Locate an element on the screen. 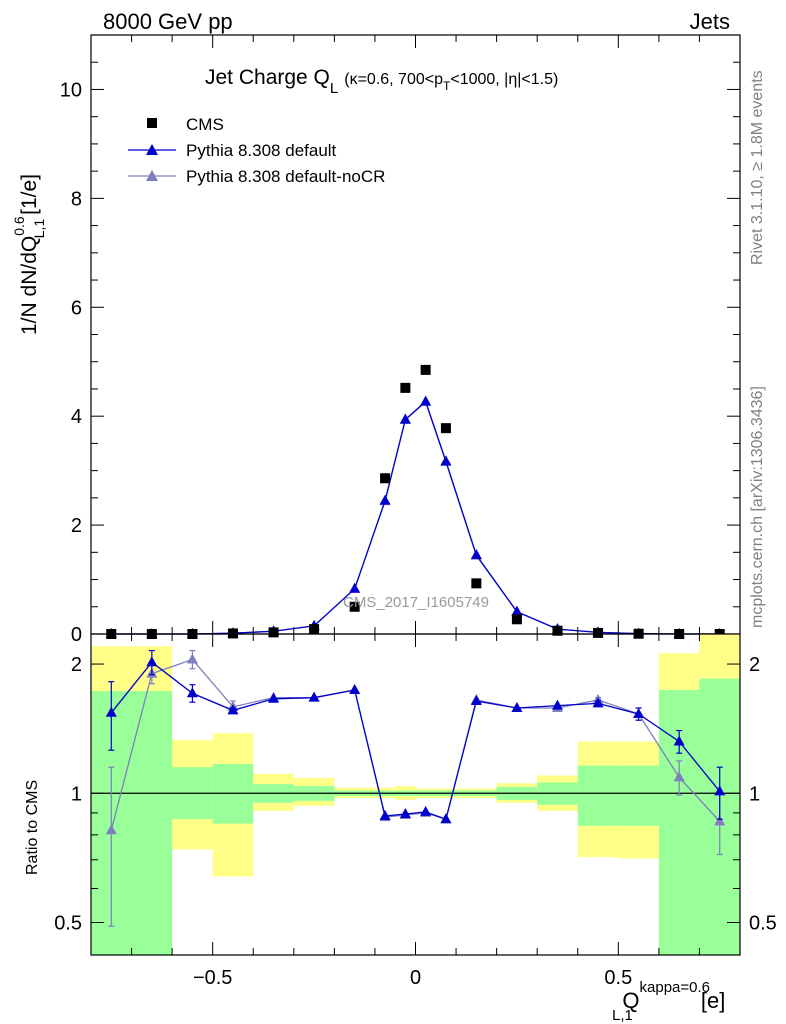 The height and width of the screenshot is (1024, 786). main-ytick-label-4: 8 is located at coordinates (76, 199).